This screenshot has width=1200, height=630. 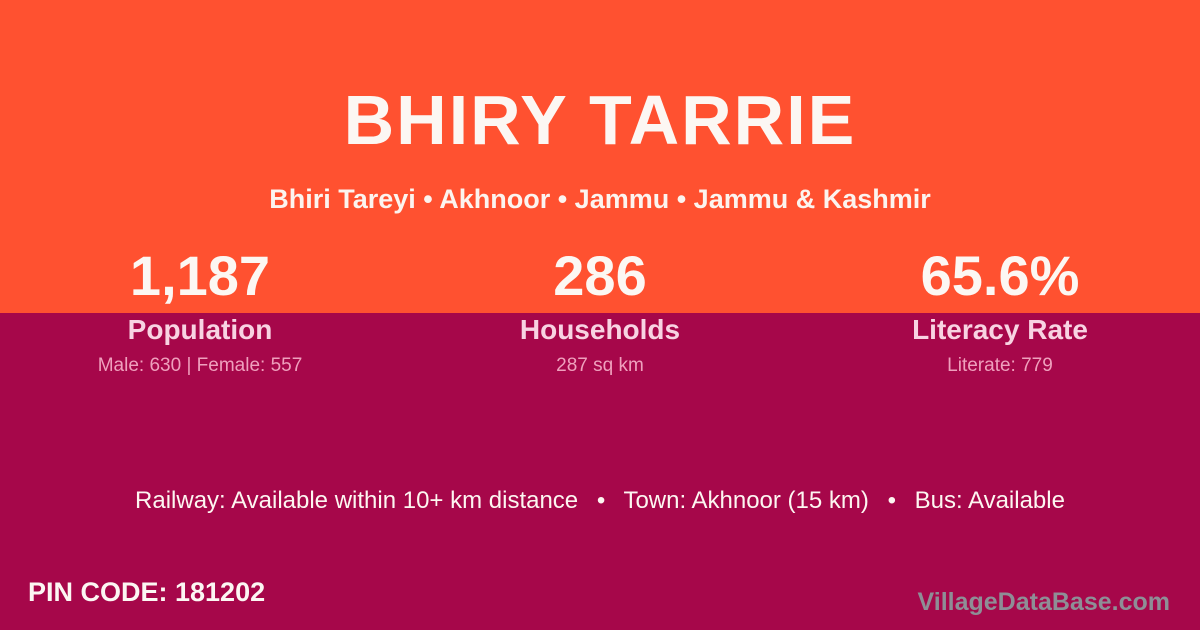 I want to click on watermark-sitename: VillageDataBase.com, so click(x=1043, y=602).